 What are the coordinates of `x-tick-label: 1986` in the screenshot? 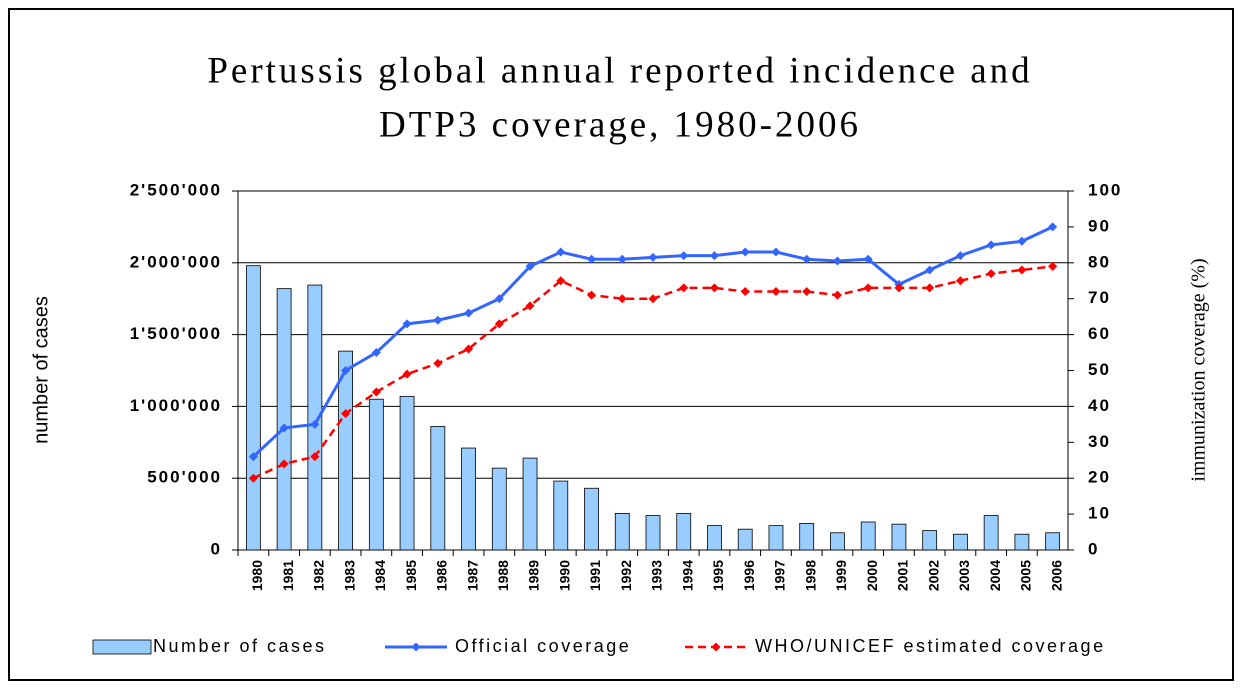 It's located at (442, 575).